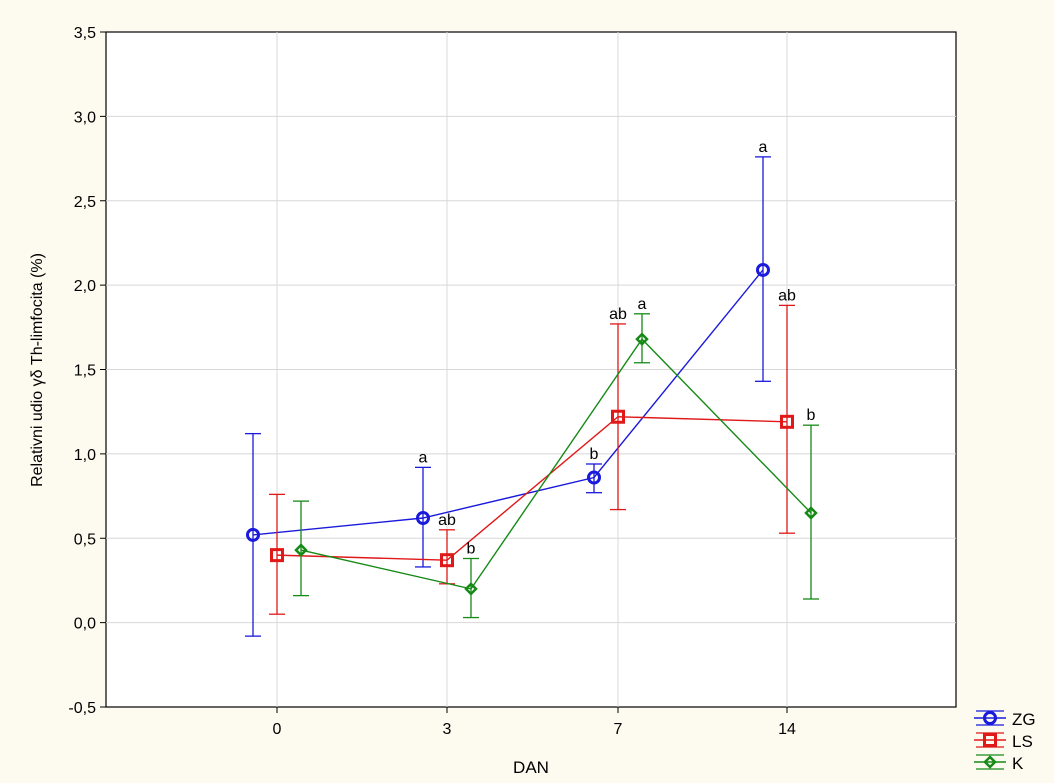 This screenshot has height=783, width=1054. I want to click on y-tick-label: 0,5, so click(85, 539).